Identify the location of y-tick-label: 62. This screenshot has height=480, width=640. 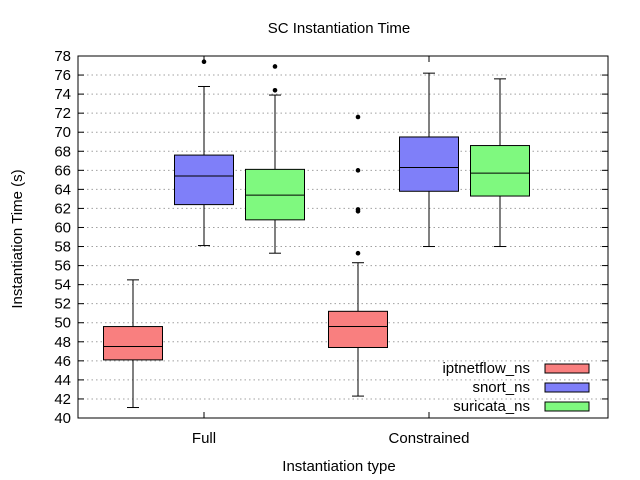
(62, 208).